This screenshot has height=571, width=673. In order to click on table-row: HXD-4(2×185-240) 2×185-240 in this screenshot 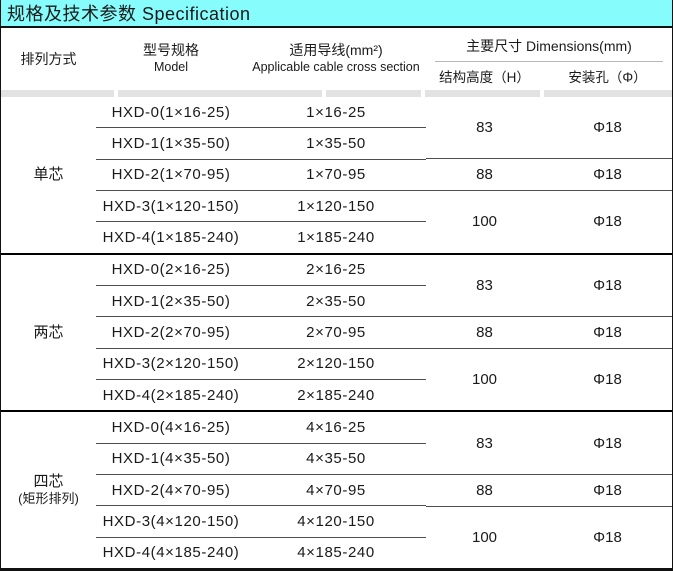, I will do `click(261, 395)`.